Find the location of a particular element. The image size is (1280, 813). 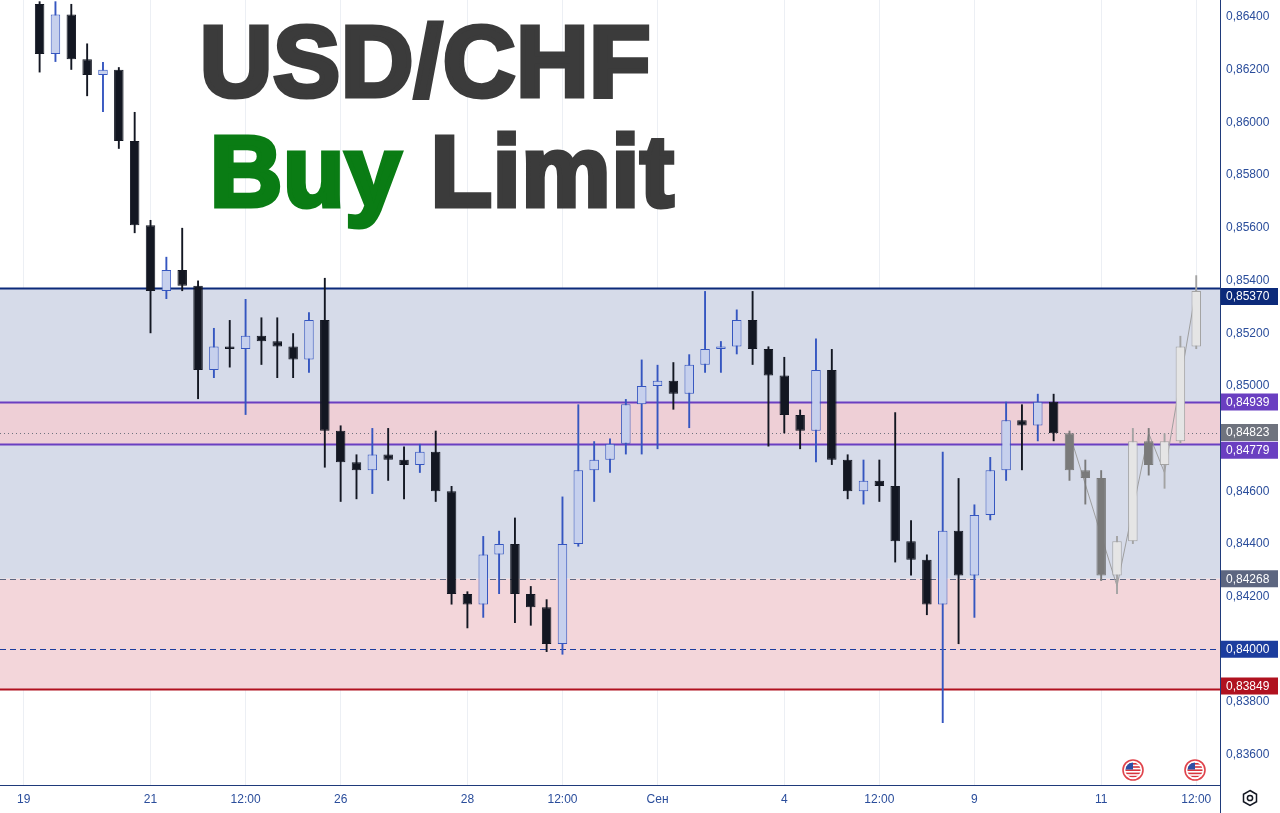

chart-title: USD/CHF is located at coordinates (426, 61).